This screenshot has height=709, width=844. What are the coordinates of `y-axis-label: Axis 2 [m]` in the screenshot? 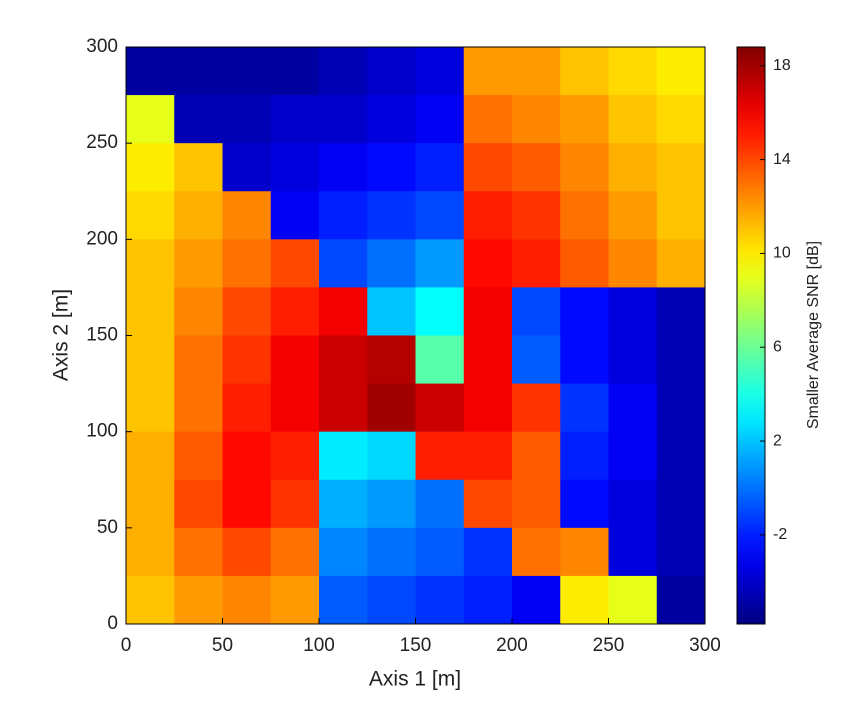 It's located at (61, 335).